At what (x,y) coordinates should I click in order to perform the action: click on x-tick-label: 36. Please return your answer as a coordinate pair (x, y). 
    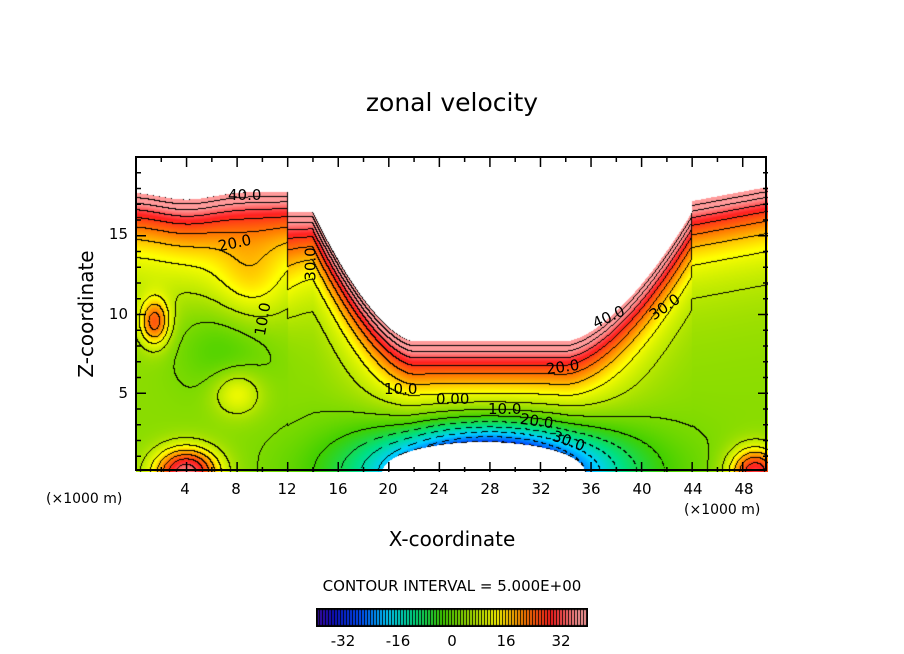
    Looking at the image, I should click on (591, 489).